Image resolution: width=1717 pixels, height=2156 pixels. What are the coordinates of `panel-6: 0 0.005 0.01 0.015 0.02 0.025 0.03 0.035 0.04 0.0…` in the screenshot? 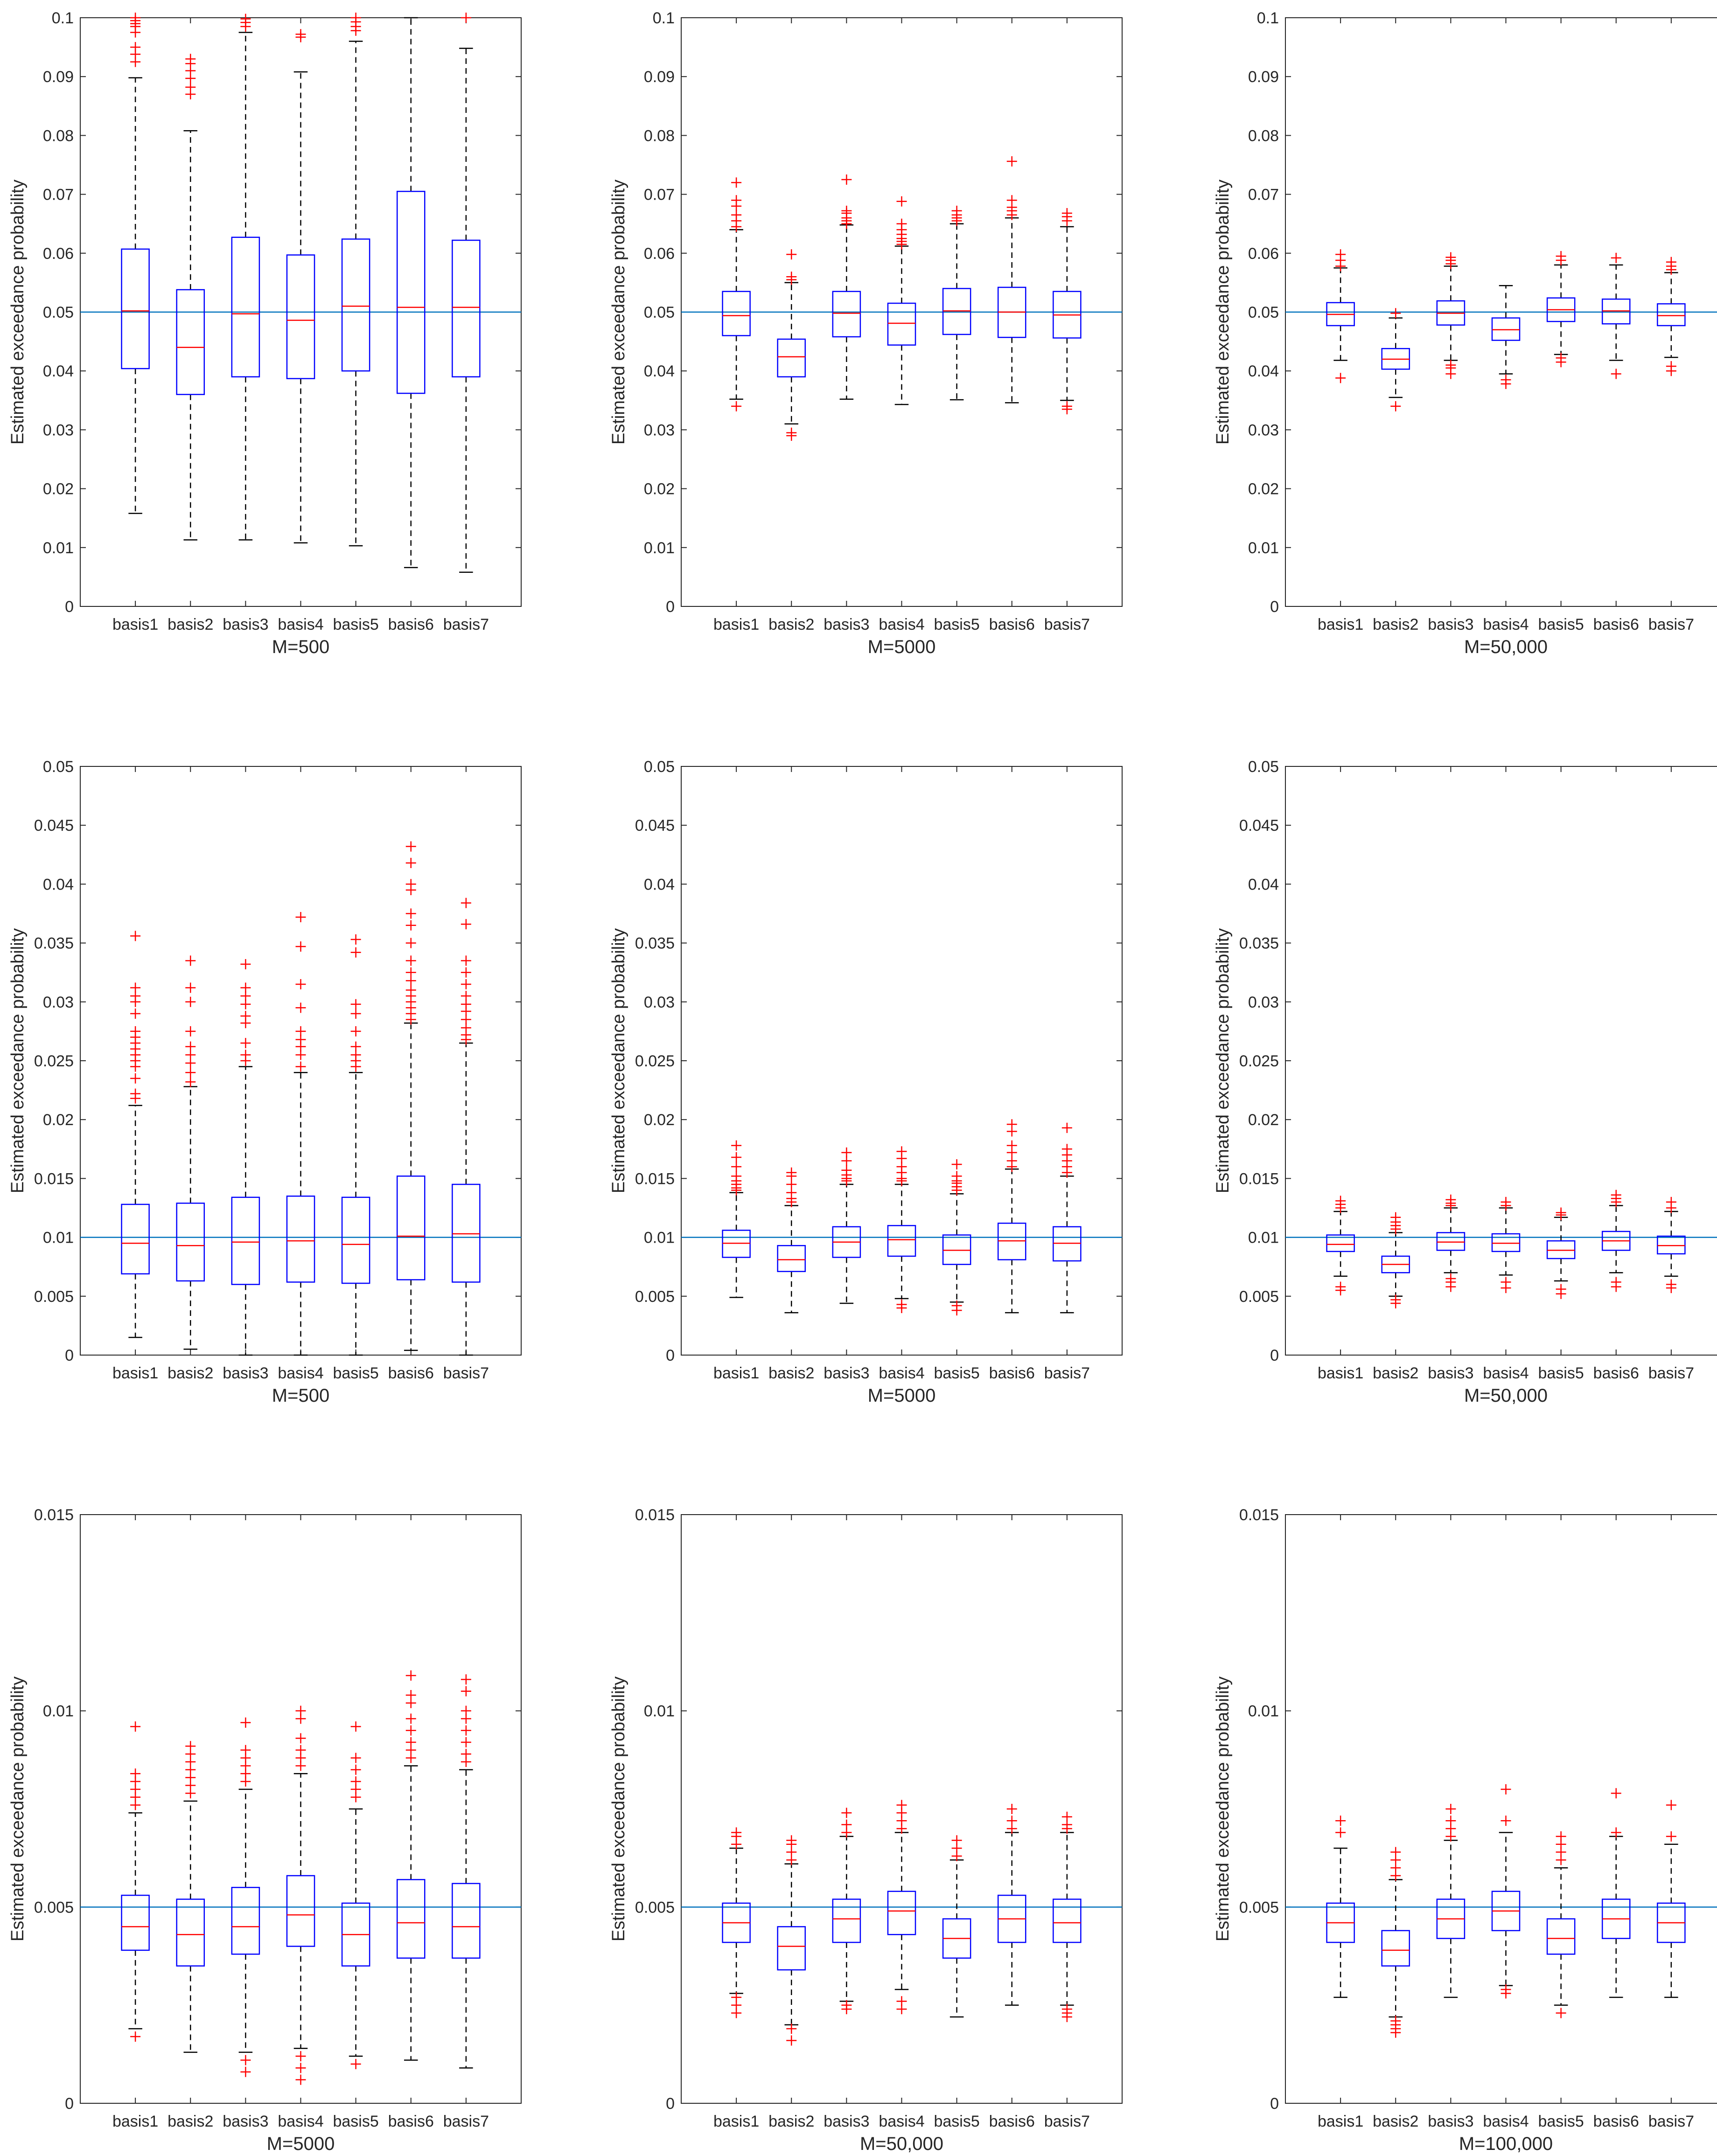 It's located at (1465, 1082).